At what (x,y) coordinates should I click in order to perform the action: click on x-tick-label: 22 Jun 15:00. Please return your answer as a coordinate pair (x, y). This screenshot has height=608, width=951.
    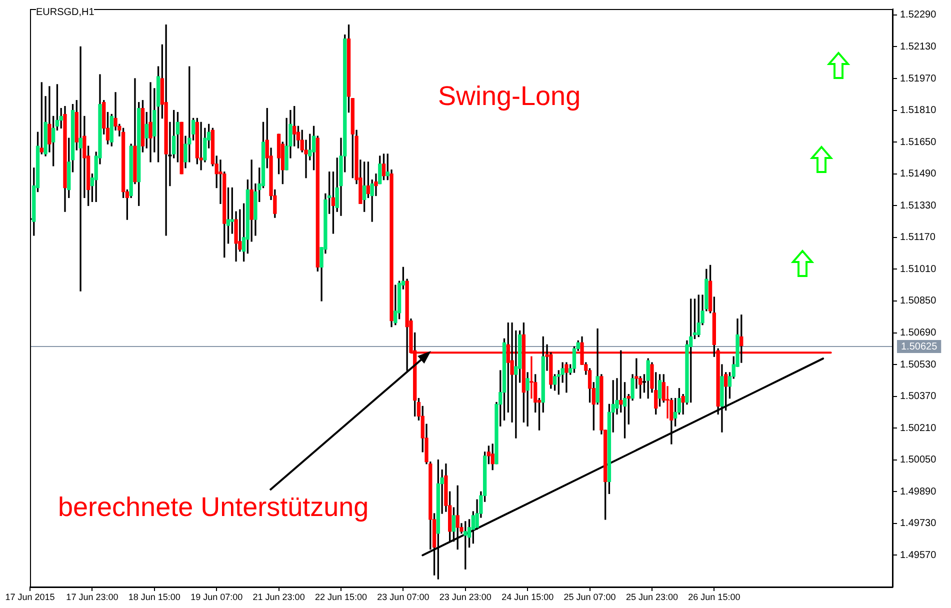
    Looking at the image, I should click on (341, 597).